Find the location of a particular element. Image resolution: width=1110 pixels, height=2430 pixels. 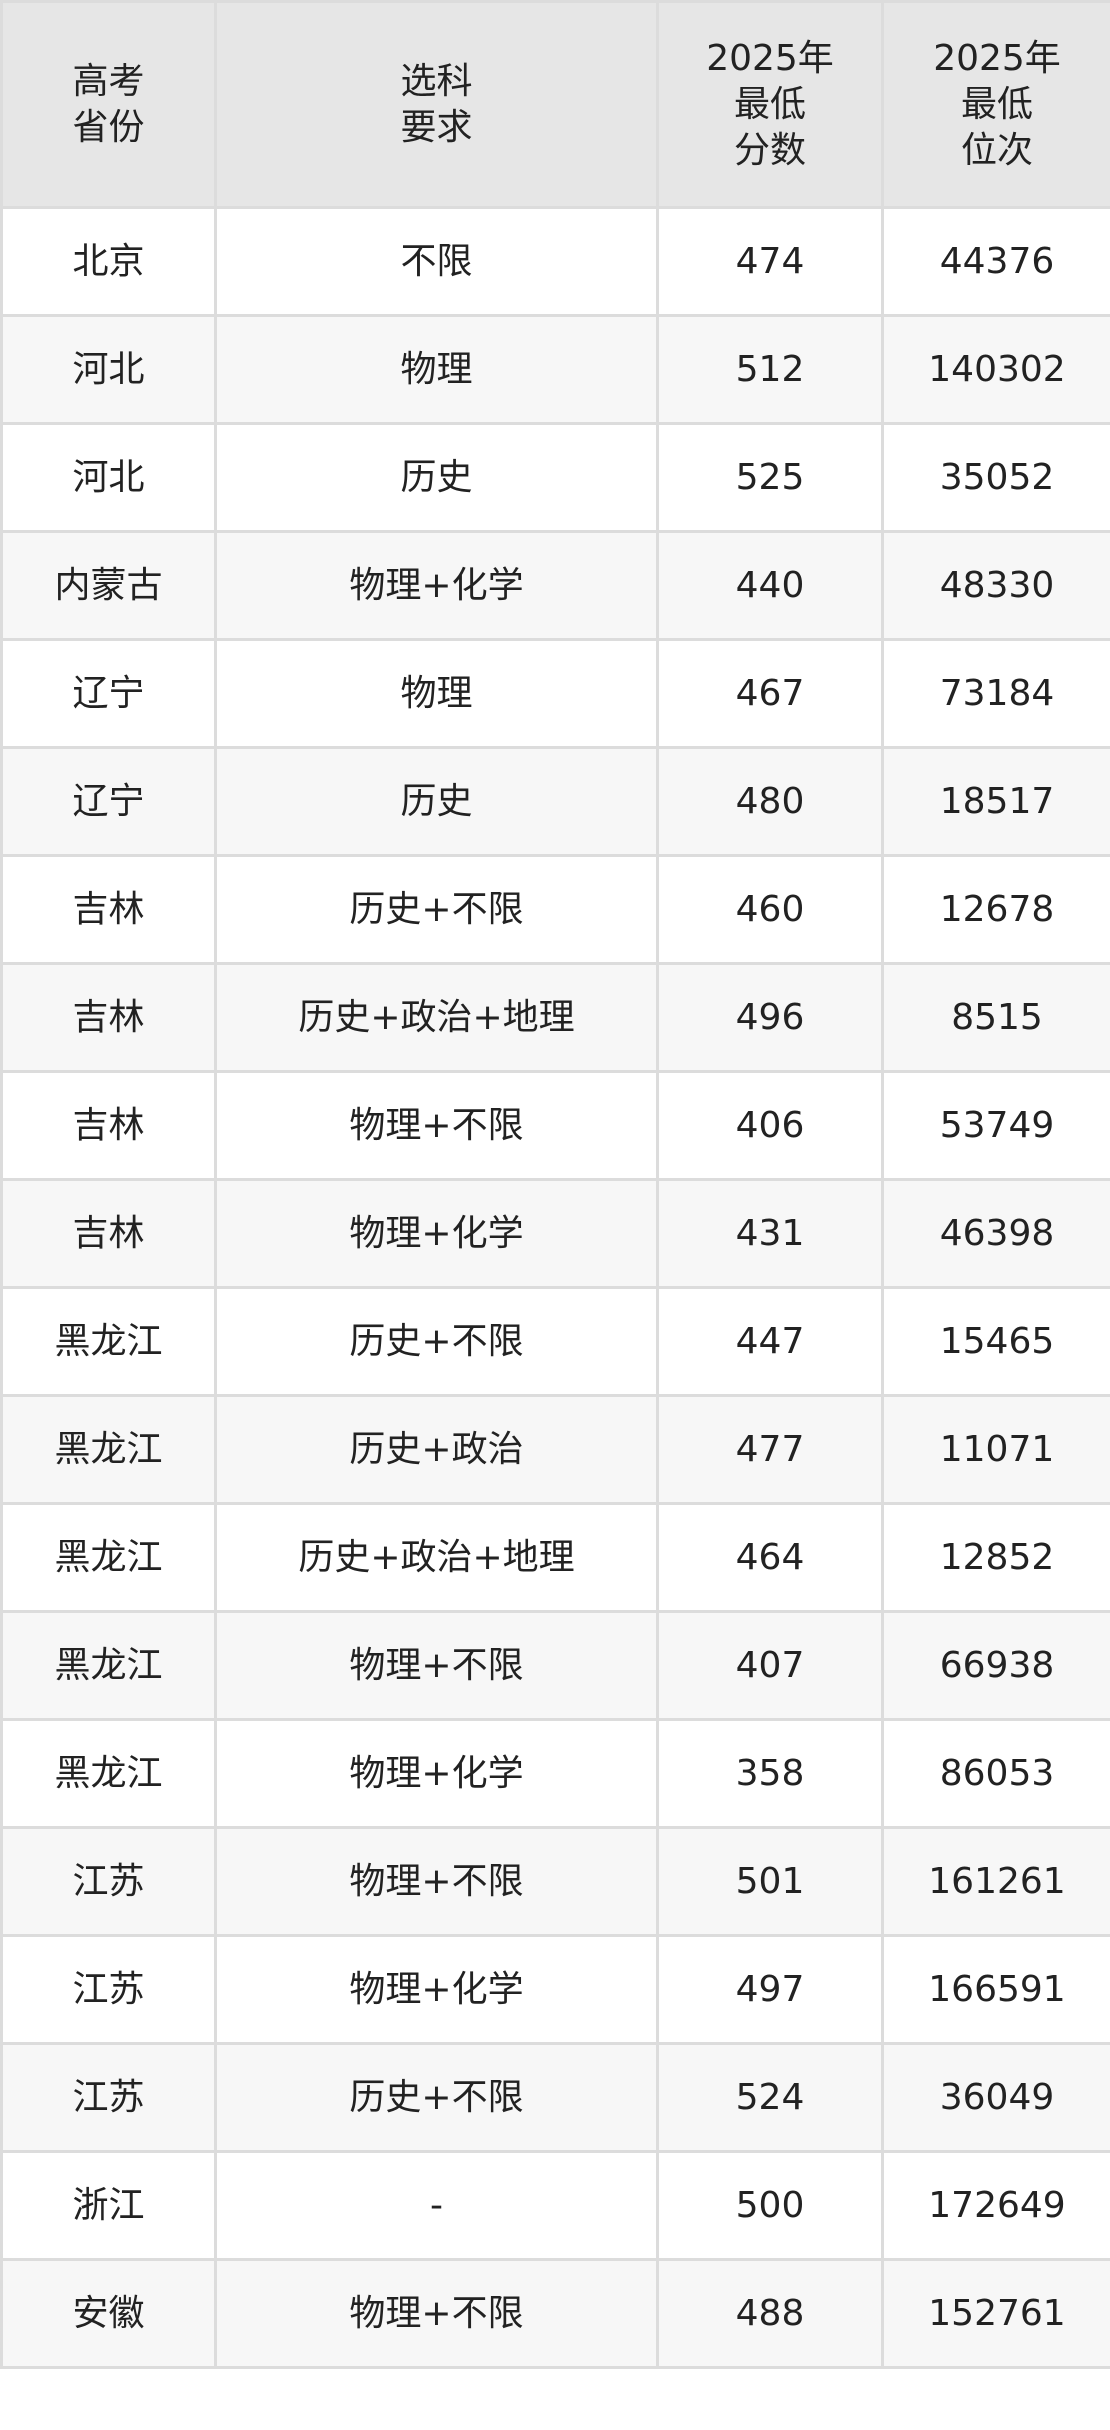

table-row: 内蒙古 物理+化学 440 48330 is located at coordinates (555, 585).